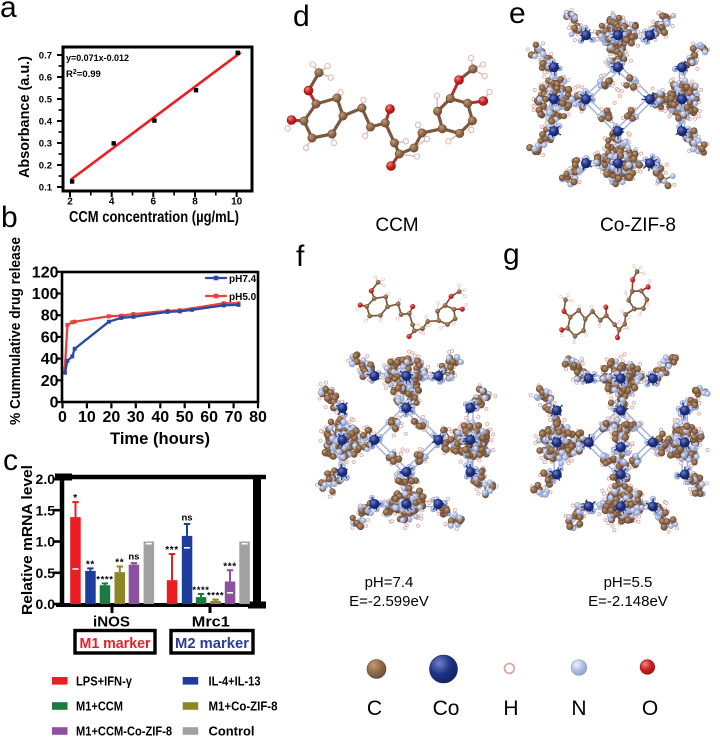 This screenshot has height=738, width=720. Describe the element at coordinates (650, 708) in the screenshot. I see `svg-text: O` at that location.